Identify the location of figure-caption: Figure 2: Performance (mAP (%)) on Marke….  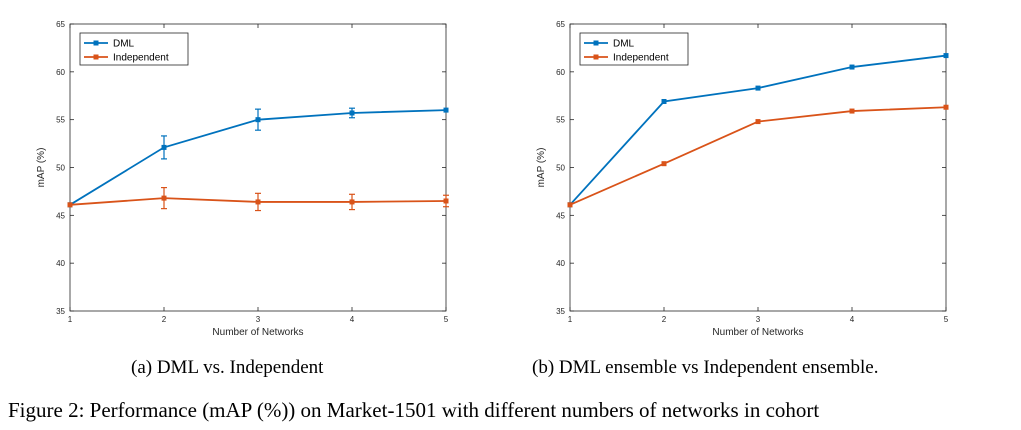
(414, 410).